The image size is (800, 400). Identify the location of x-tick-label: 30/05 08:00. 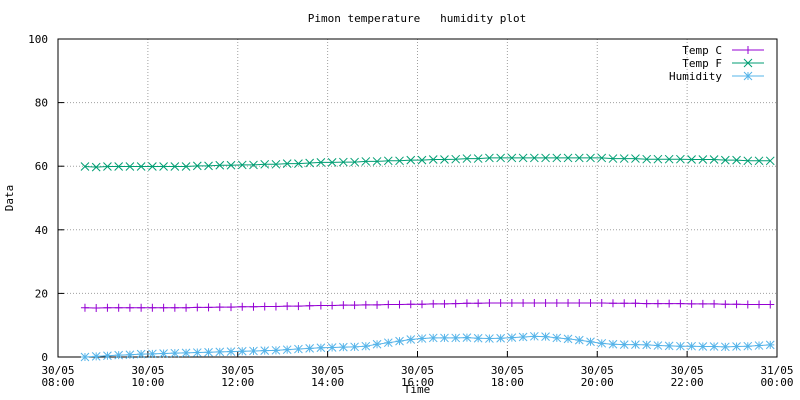
(57, 376).